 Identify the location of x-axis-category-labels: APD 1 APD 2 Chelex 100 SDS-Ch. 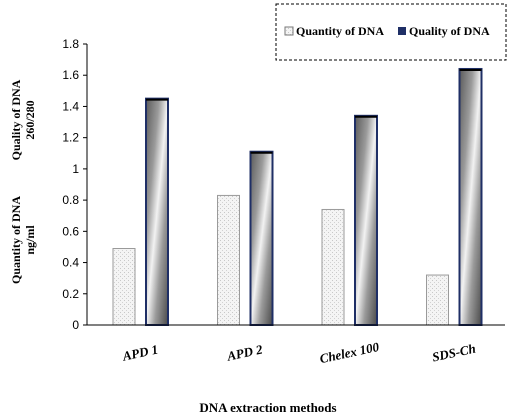
(298, 352).